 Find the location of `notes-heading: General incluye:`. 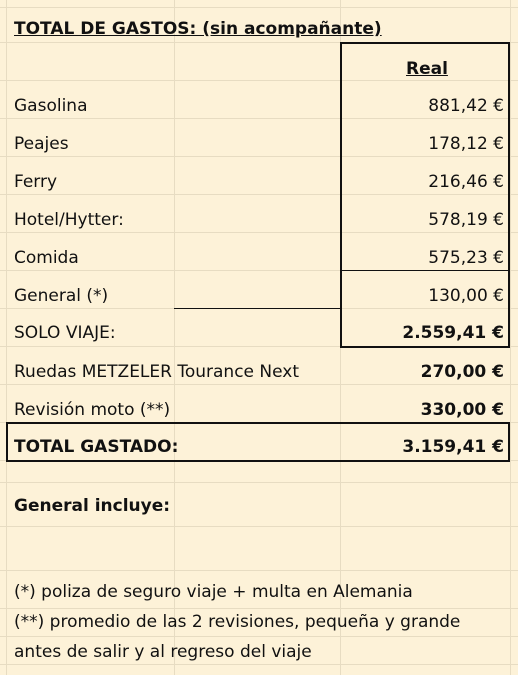

notes-heading: General incluye: is located at coordinates (92, 506).